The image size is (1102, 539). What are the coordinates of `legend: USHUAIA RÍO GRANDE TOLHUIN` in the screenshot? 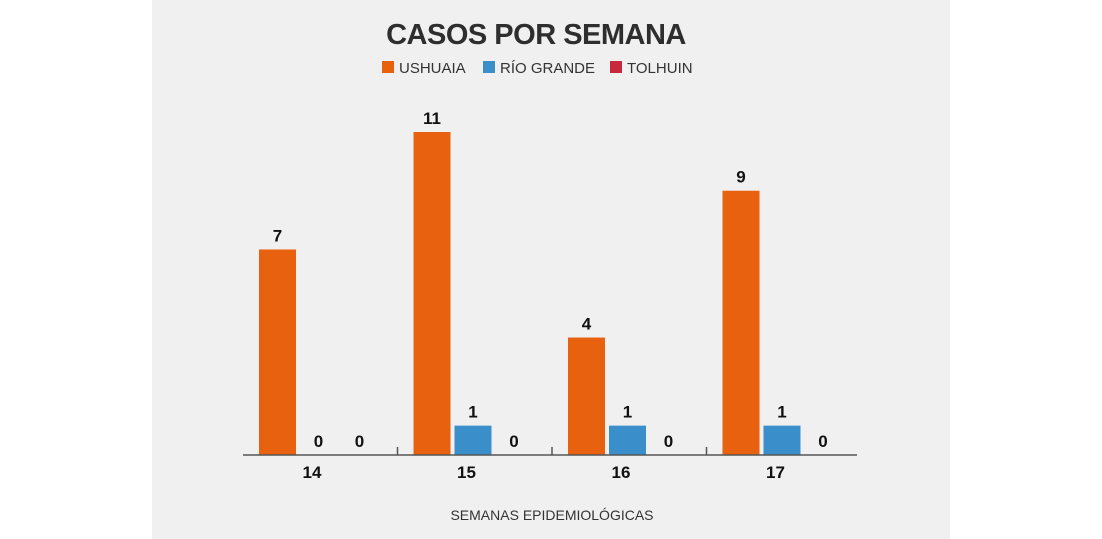 It's located at (537, 68).